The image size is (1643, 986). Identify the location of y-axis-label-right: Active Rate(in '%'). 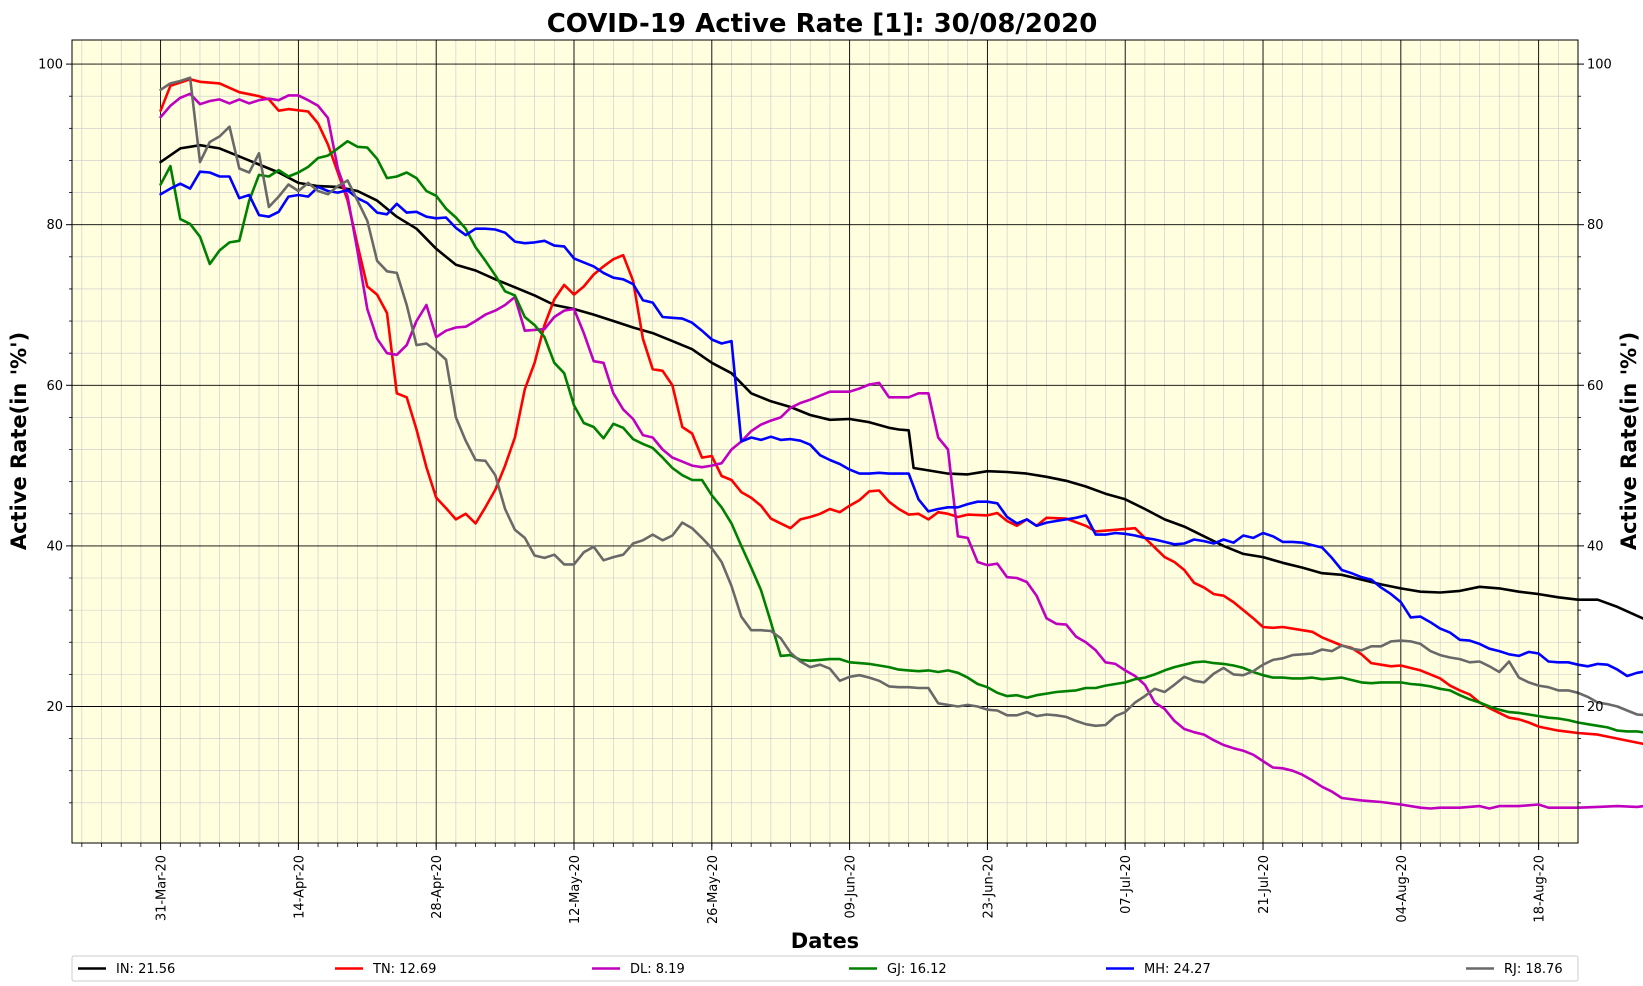
(1629, 441).